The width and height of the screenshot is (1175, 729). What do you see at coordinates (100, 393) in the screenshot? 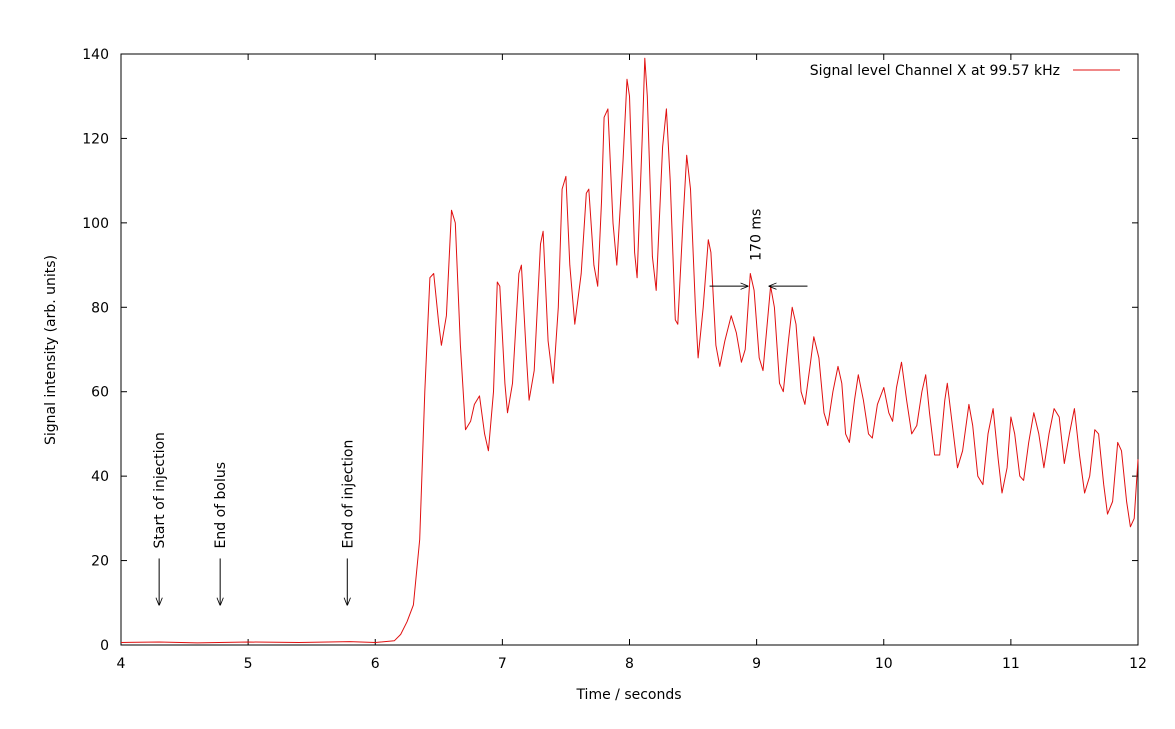
I see `y-tick-label: 60` at bounding box center [100, 393].